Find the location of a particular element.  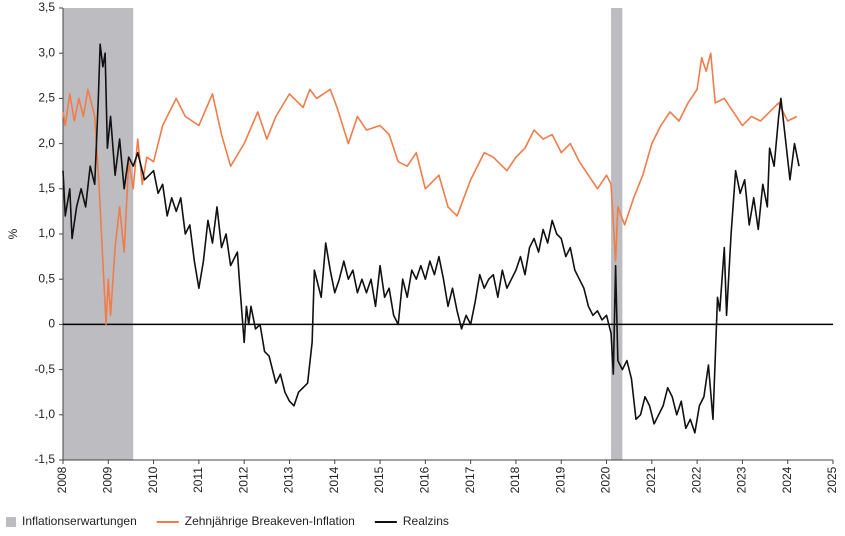

y-tick-label: -1,0 is located at coordinates (44, 414).